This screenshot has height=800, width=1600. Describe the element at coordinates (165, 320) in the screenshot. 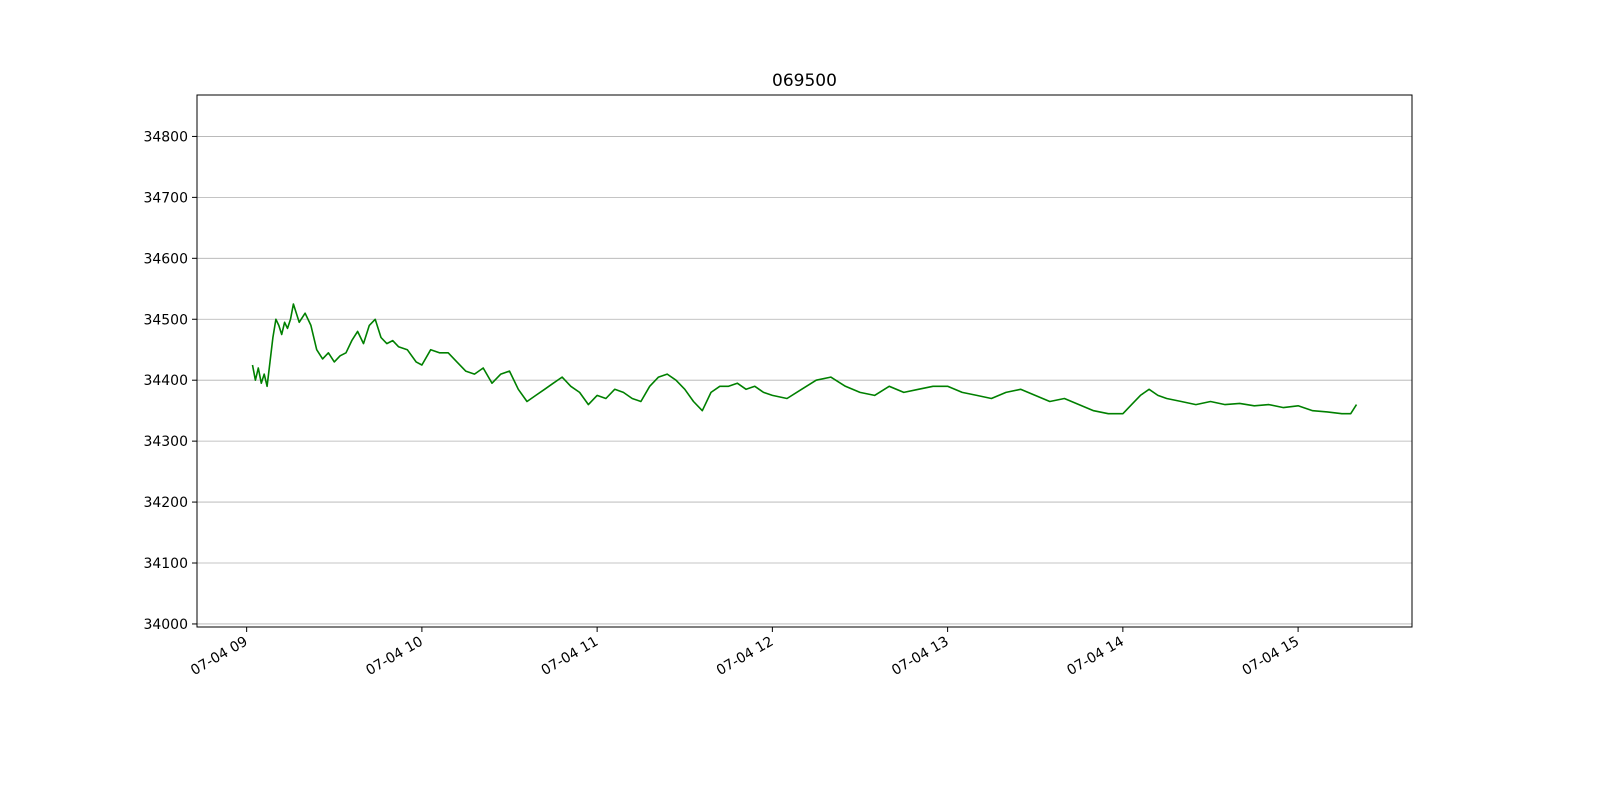

I see `y-tick-label: 34500` at that location.